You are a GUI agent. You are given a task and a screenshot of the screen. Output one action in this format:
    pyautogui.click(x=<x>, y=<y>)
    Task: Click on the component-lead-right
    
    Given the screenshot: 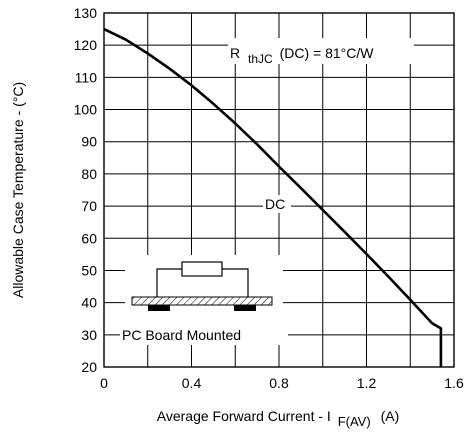 What is the action you would take?
    pyautogui.click(x=235, y=282)
    